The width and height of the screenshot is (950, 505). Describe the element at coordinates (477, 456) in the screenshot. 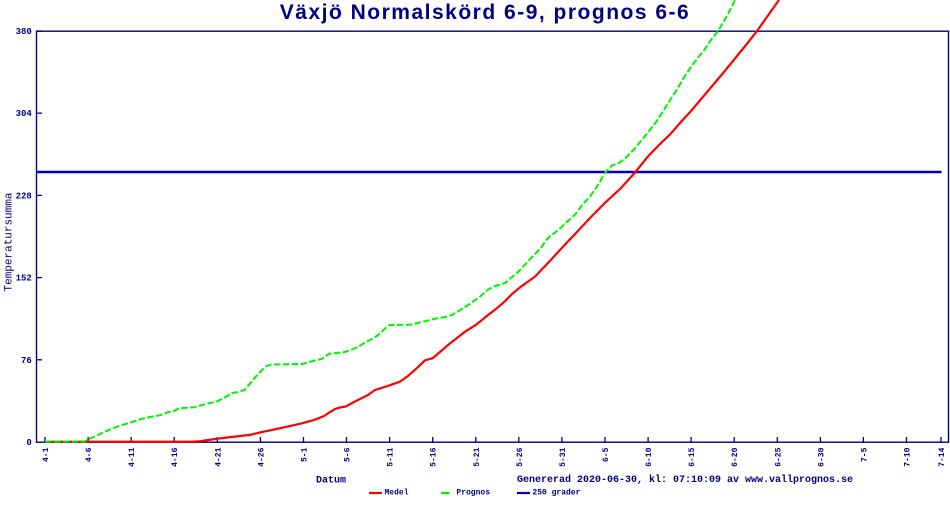

I see `svg-text: 5-21` at that location.